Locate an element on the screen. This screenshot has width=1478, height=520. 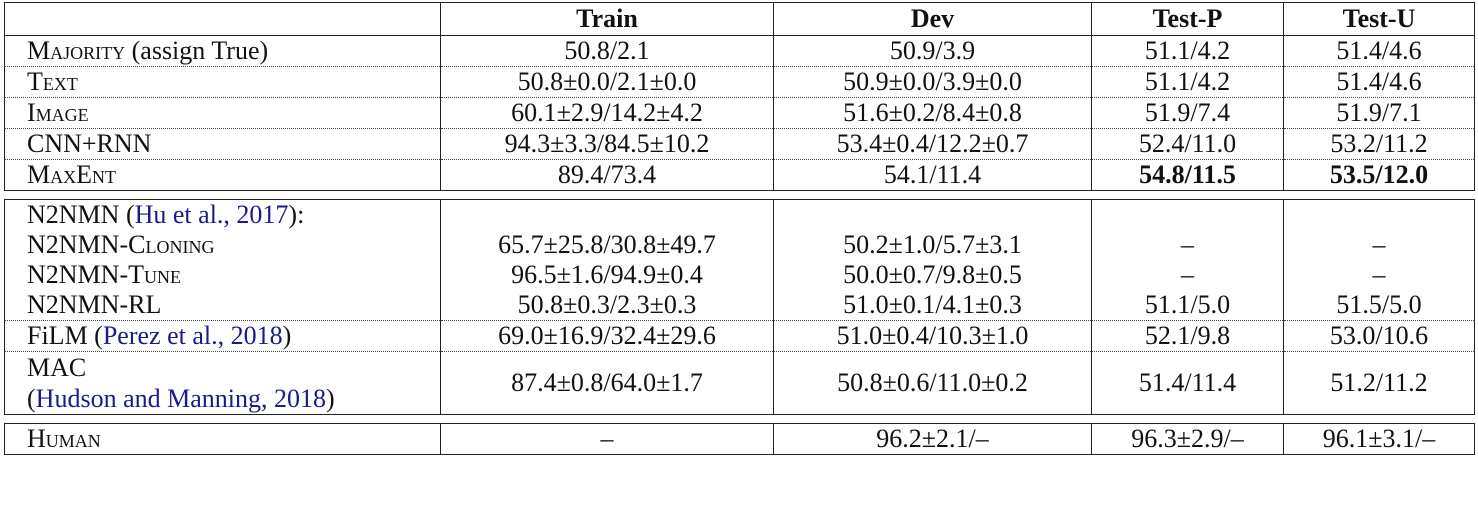
train-cell: 50.8/2.1 is located at coordinates (607, 51).